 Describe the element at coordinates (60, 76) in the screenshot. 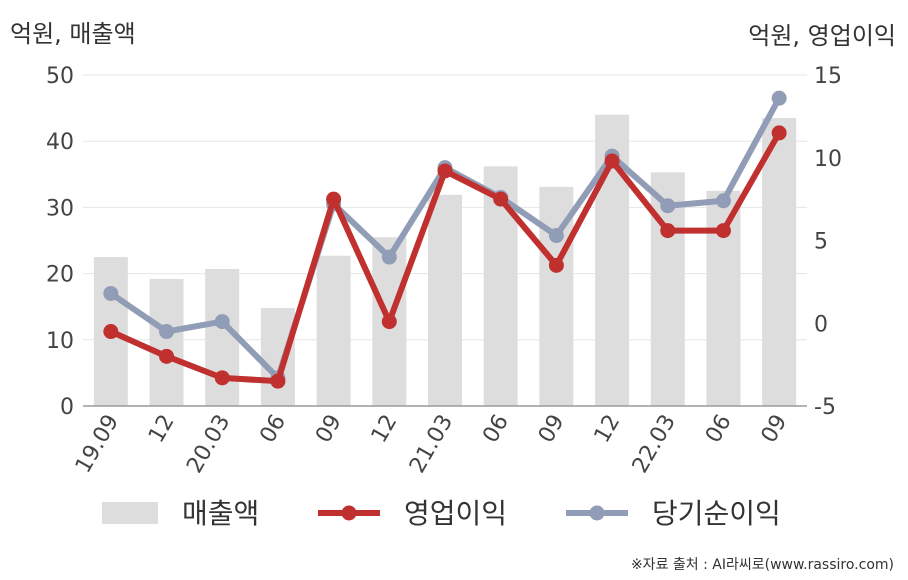

I see `y-left-tick-label: 50` at that location.